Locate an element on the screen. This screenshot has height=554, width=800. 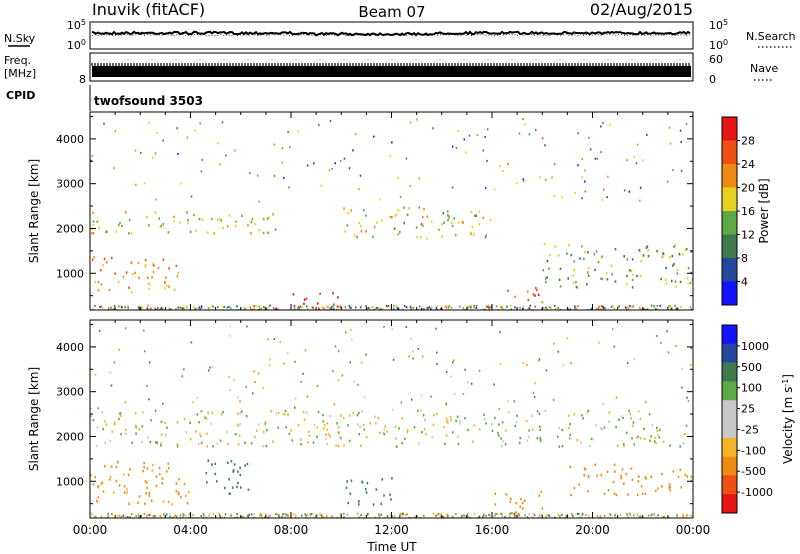
colorbar-tick-label: 8 is located at coordinates (744, 258).